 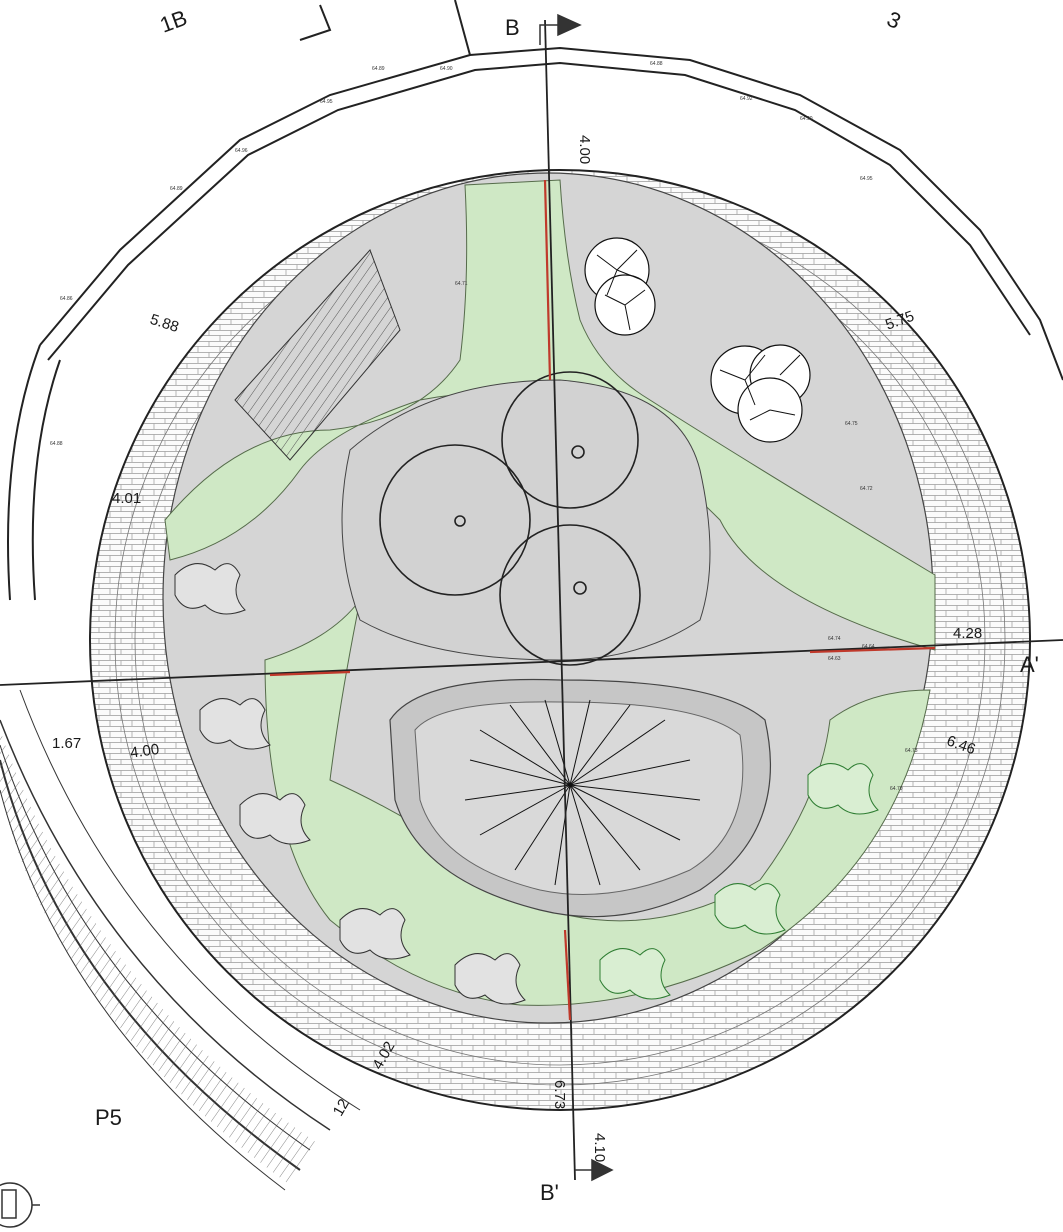 I want to click on seating-oval, so click(x=580, y=798).